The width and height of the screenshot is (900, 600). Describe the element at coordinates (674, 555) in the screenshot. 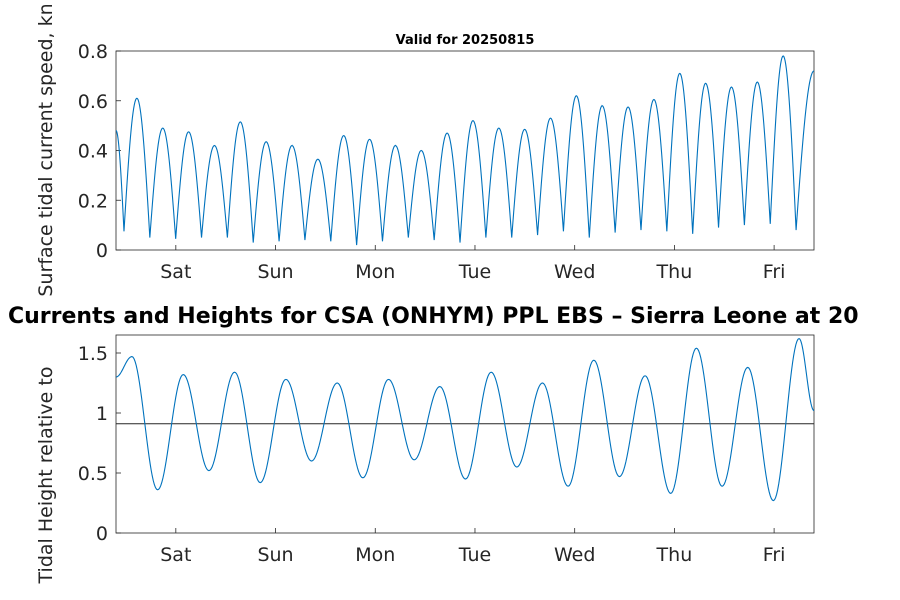

I see `height-x-tick-label: Thu` at that location.